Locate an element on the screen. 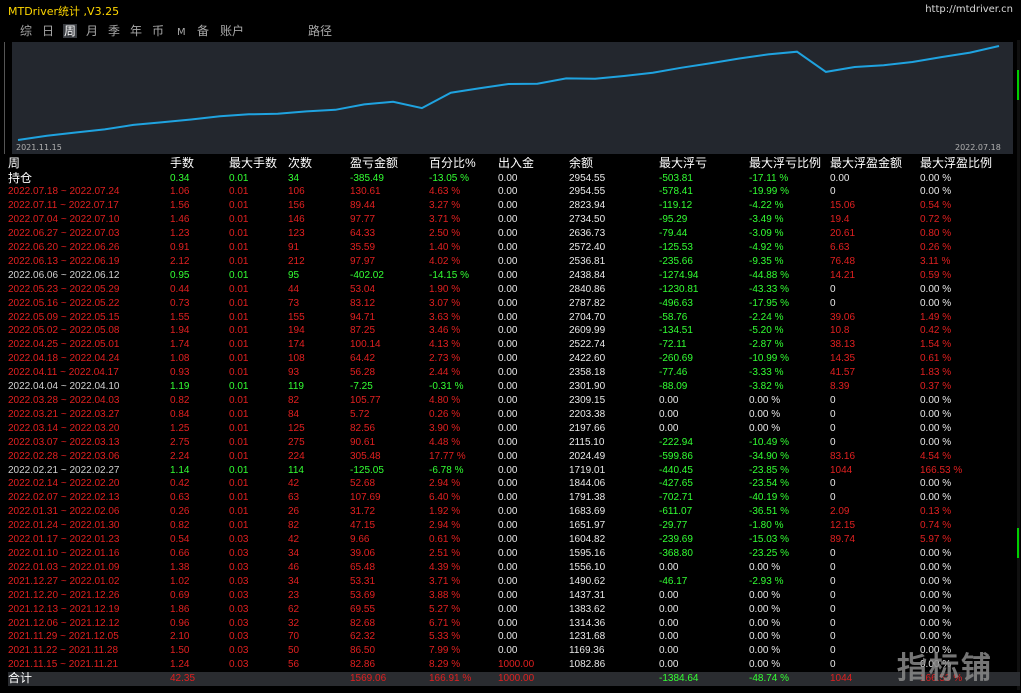 The width and height of the screenshot is (1021, 693). cell: -402.02 is located at coordinates (367, 275).